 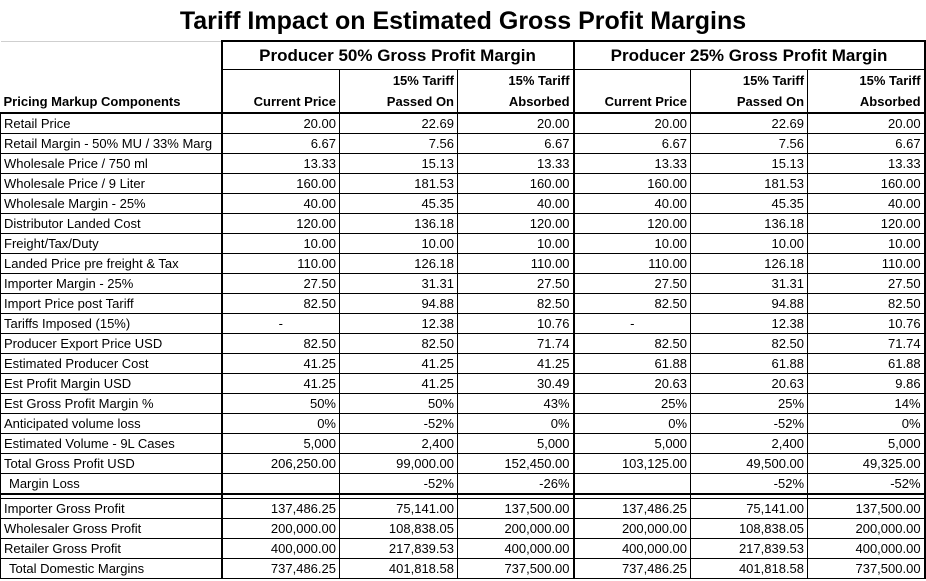 I want to click on table-cell: 20.63, so click(x=749, y=383).